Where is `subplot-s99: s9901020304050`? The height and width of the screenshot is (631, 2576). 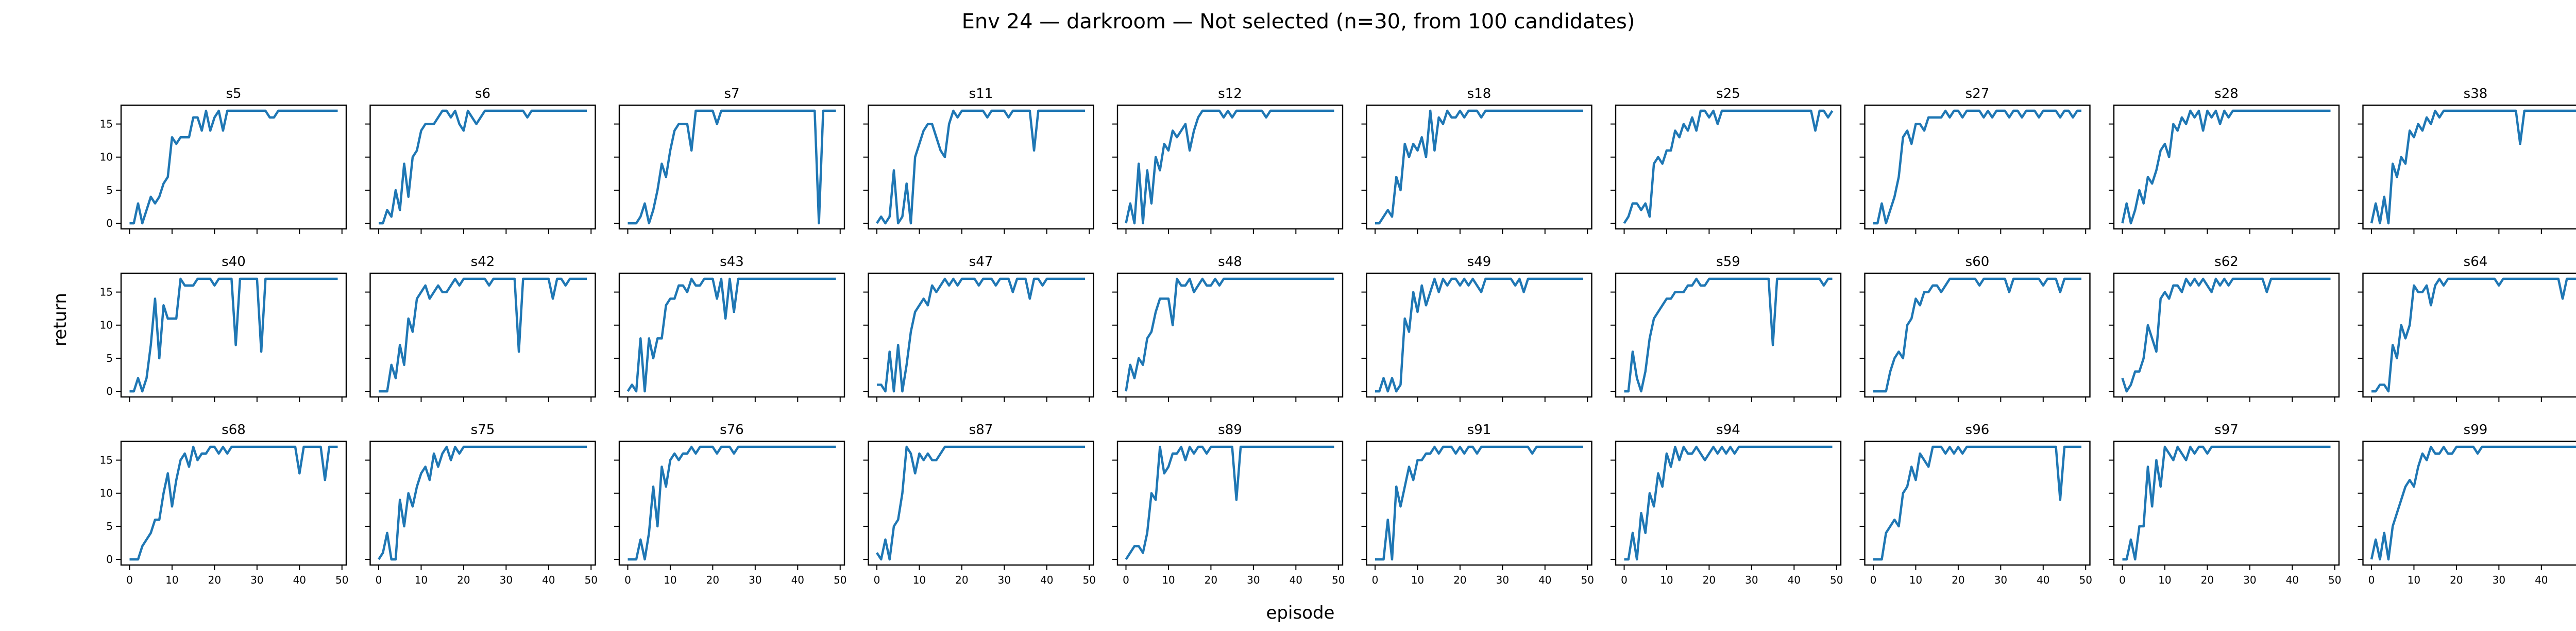 subplot-s99: s9901020304050 is located at coordinates (2467, 504).